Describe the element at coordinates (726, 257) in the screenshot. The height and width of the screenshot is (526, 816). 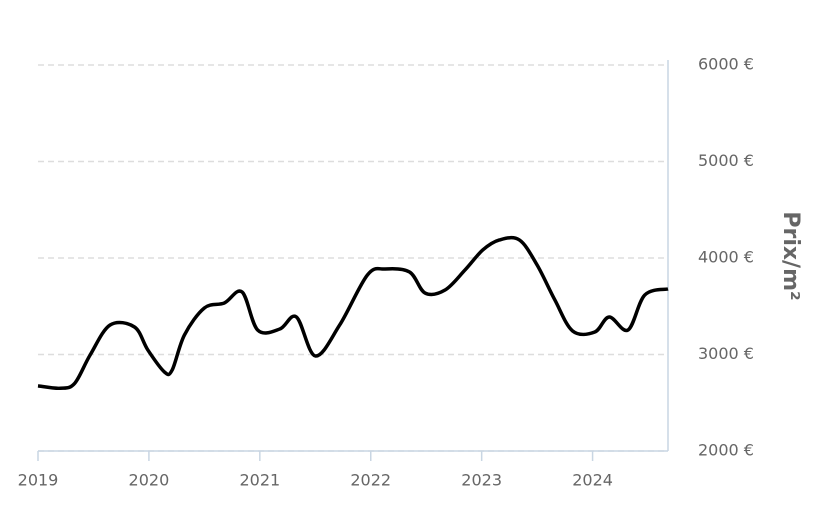
I see `y-tick-label: 4000 €` at that location.